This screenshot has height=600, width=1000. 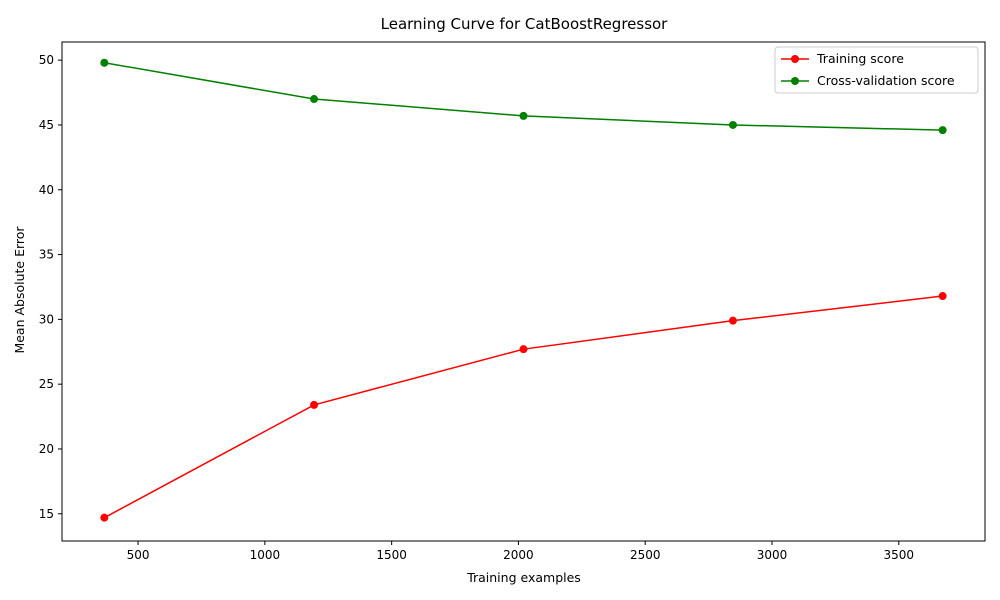 What do you see at coordinates (46, 514) in the screenshot?
I see `y-tick-label: 15` at bounding box center [46, 514].